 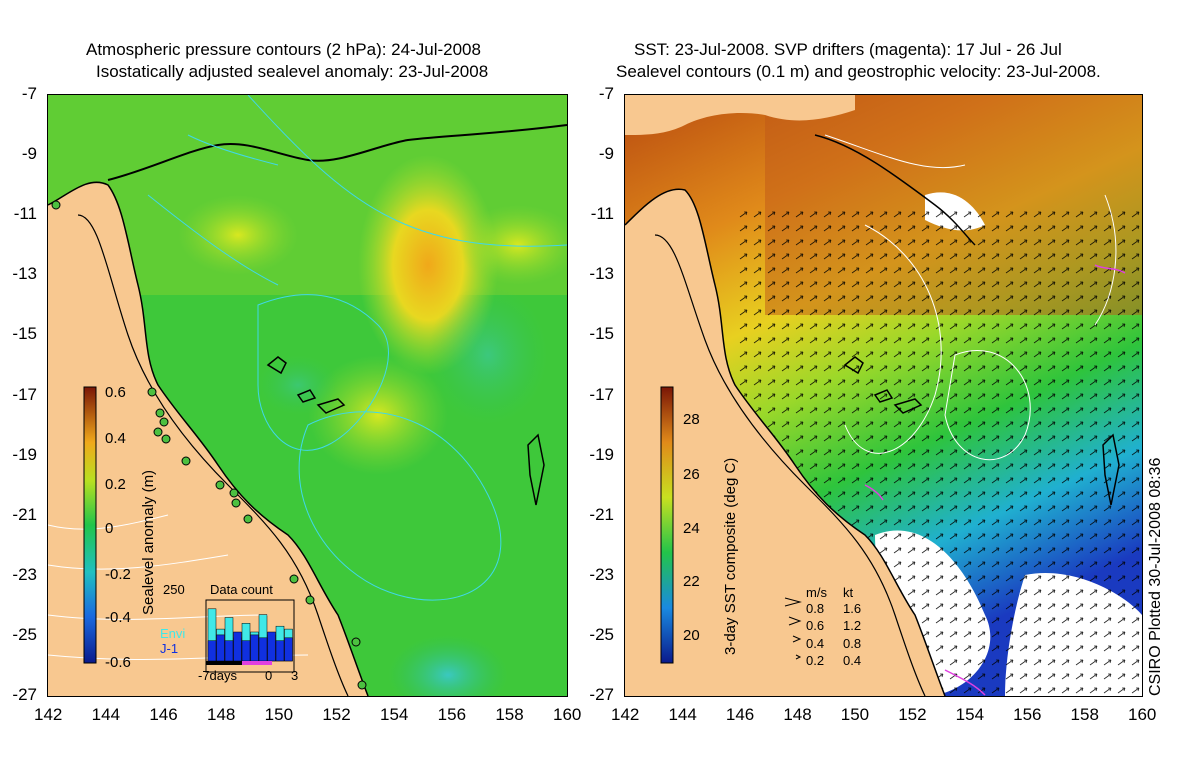 What do you see at coordinates (115, 438) in the screenshot?
I see `sla-tick-1: 0.4` at bounding box center [115, 438].